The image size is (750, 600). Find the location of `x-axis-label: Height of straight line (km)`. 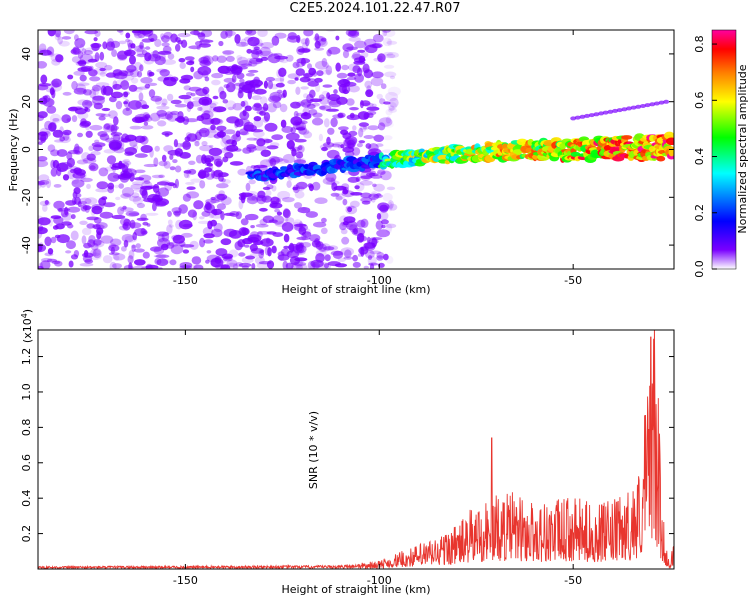

x-axis-label: Height of straight line (km) is located at coordinates (355, 289).